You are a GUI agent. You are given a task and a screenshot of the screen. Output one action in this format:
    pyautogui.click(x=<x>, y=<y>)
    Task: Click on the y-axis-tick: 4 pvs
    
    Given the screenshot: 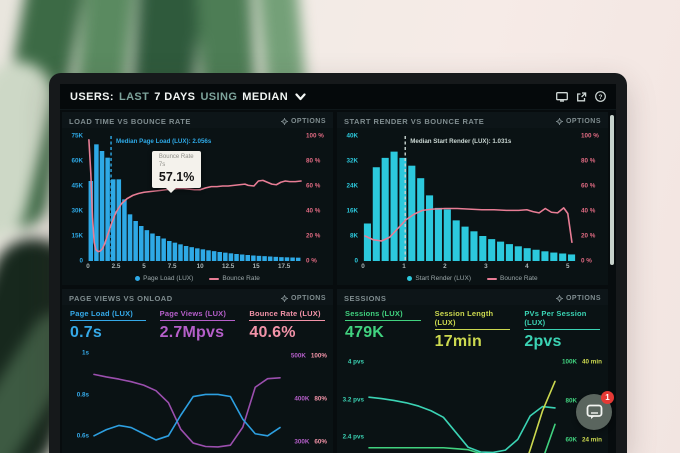 What is the action you would take?
    pyautogui.click(x=355, y=362)
    